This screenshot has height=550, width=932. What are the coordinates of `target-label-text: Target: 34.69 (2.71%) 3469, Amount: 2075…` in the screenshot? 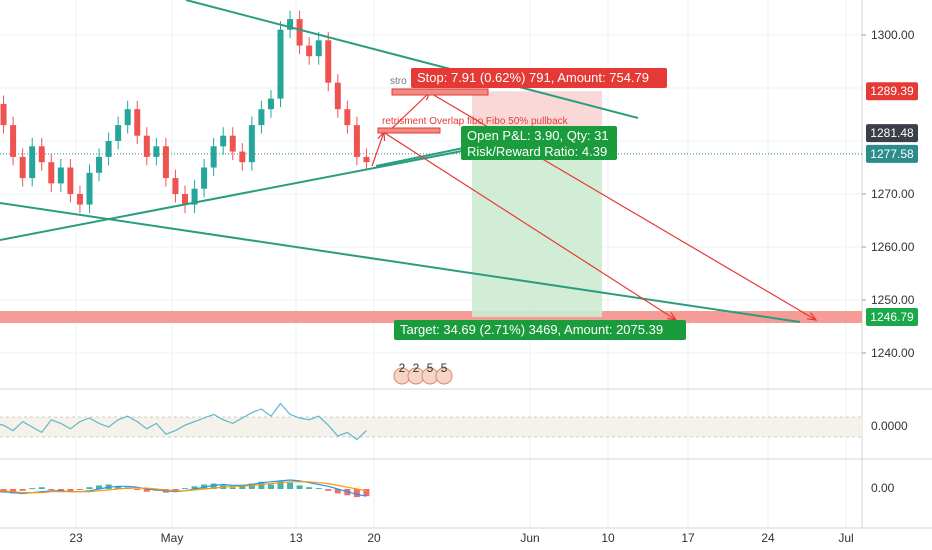 It's located at (531, 329).